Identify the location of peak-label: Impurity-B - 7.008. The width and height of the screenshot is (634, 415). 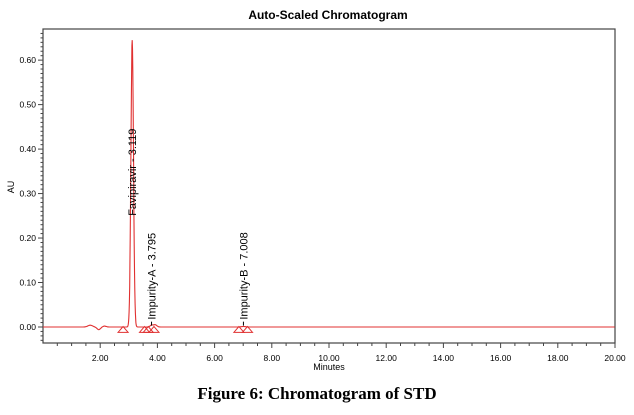
(244, 275).